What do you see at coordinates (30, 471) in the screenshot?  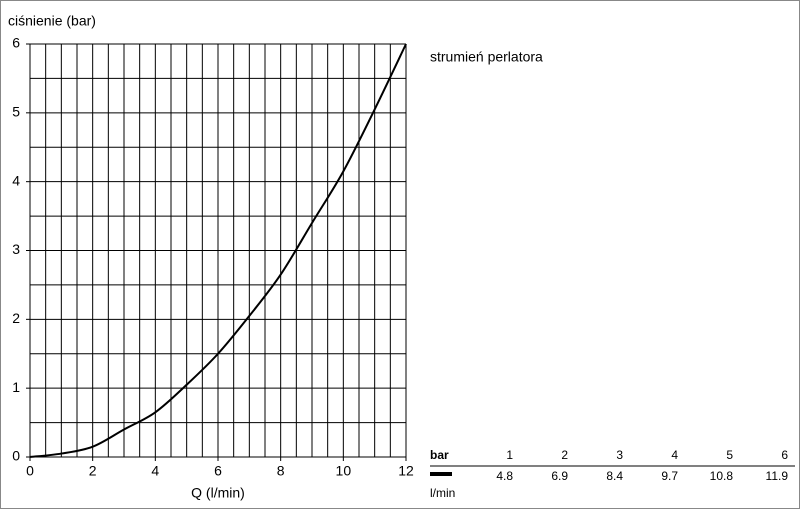 I see `x-tick-label: 0` at bounding box center [30, 471].